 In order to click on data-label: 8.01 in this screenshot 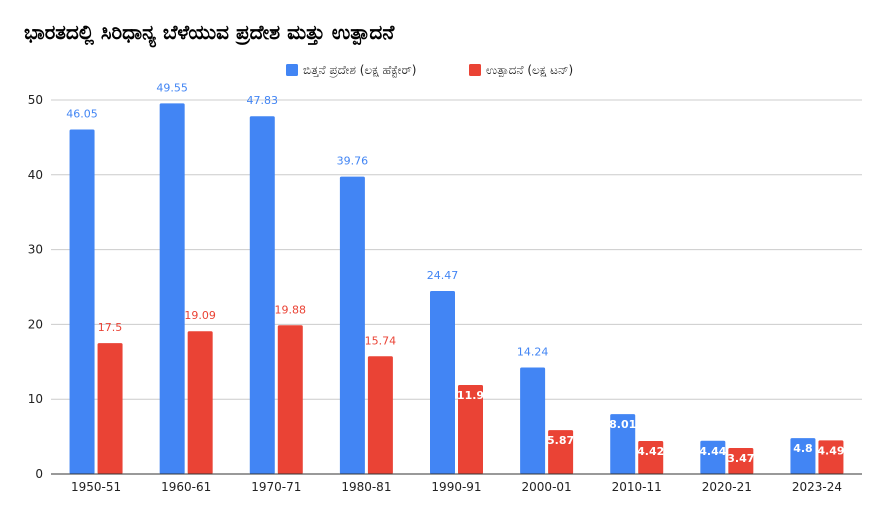, I will do `click(622, 424)`.